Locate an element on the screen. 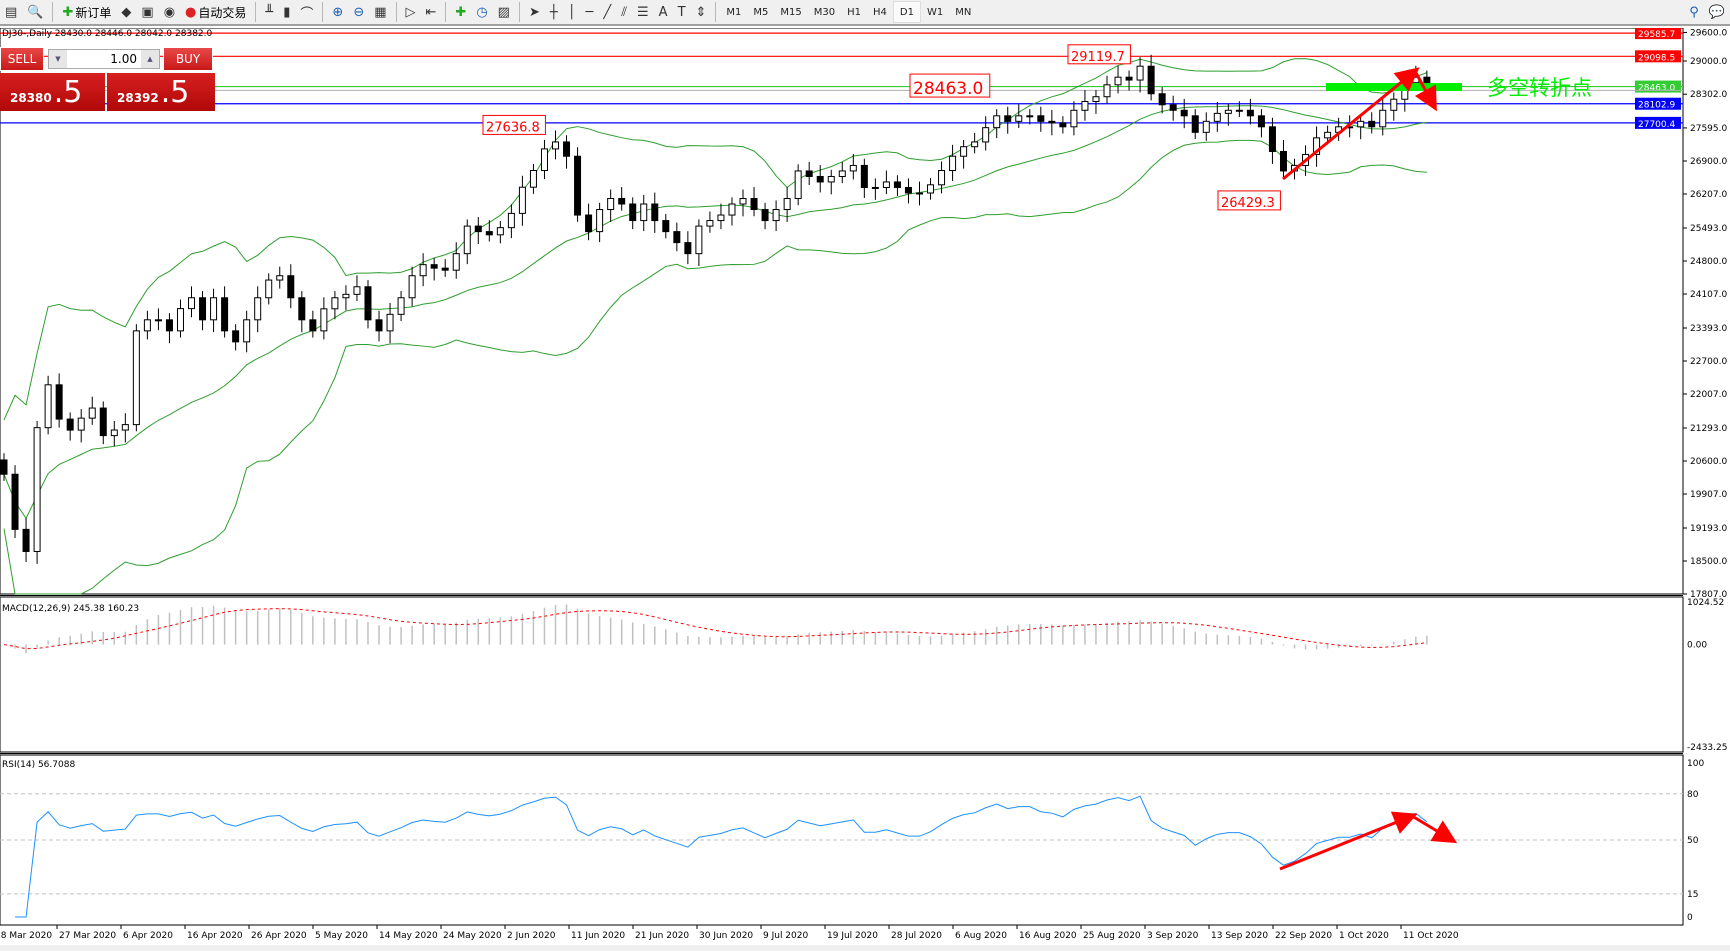 This screenshot has width=1730, height=951. candlestick-icon: ▮ is located at coordinates (287, 12).